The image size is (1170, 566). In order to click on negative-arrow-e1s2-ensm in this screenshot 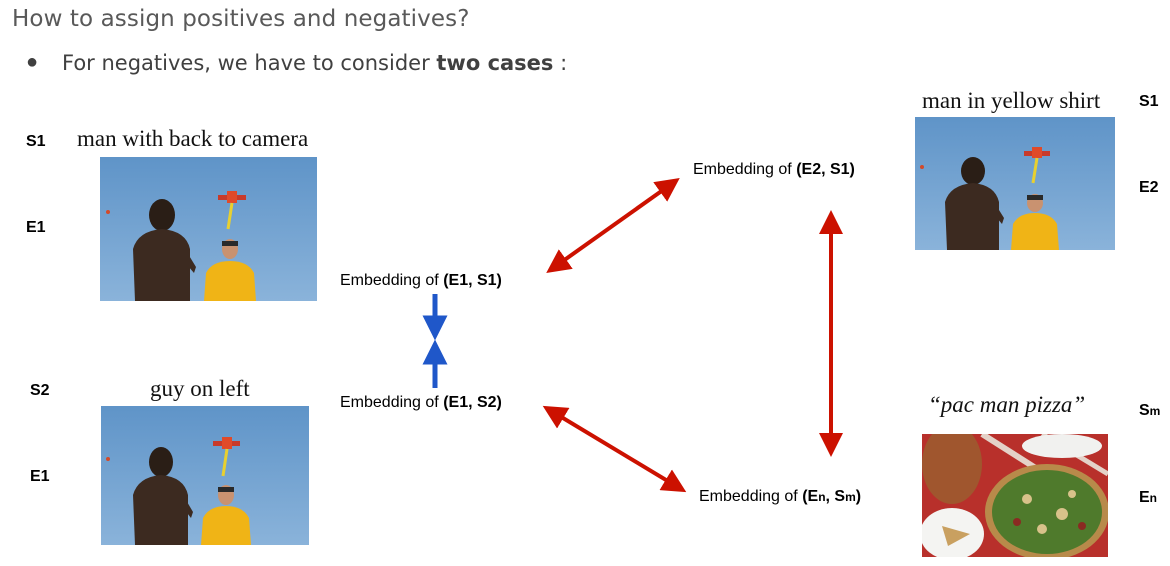, I will do `click(614, 449)`.